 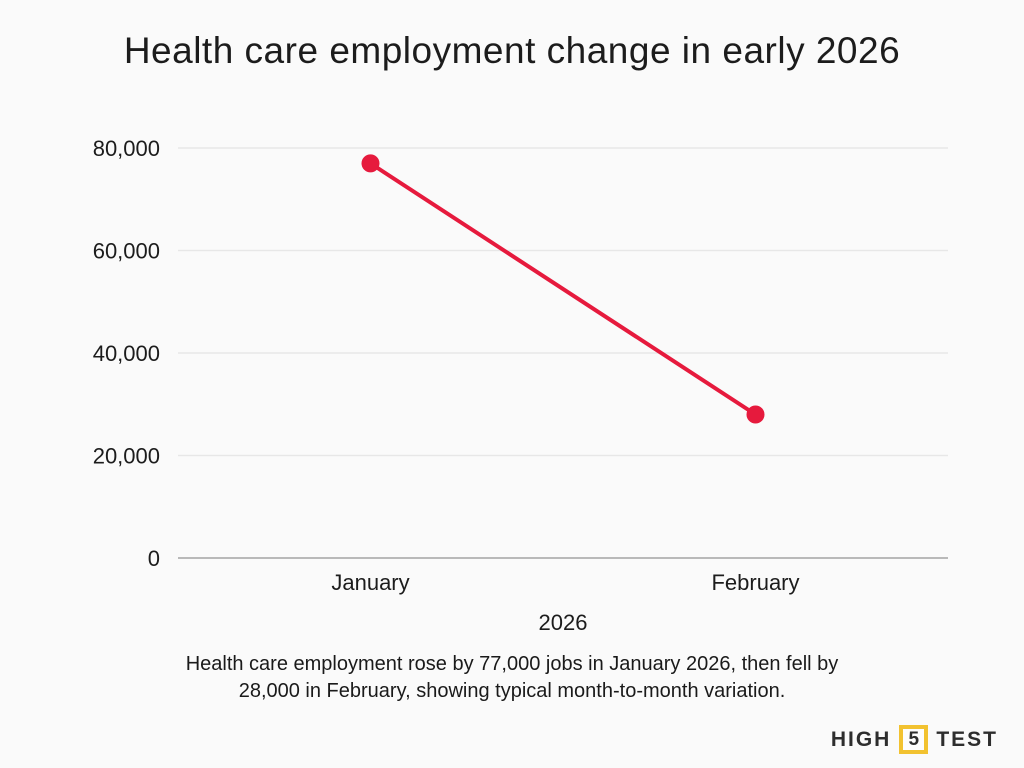 I want to click on logo-five-box: 5, so click(x=914, y=739).